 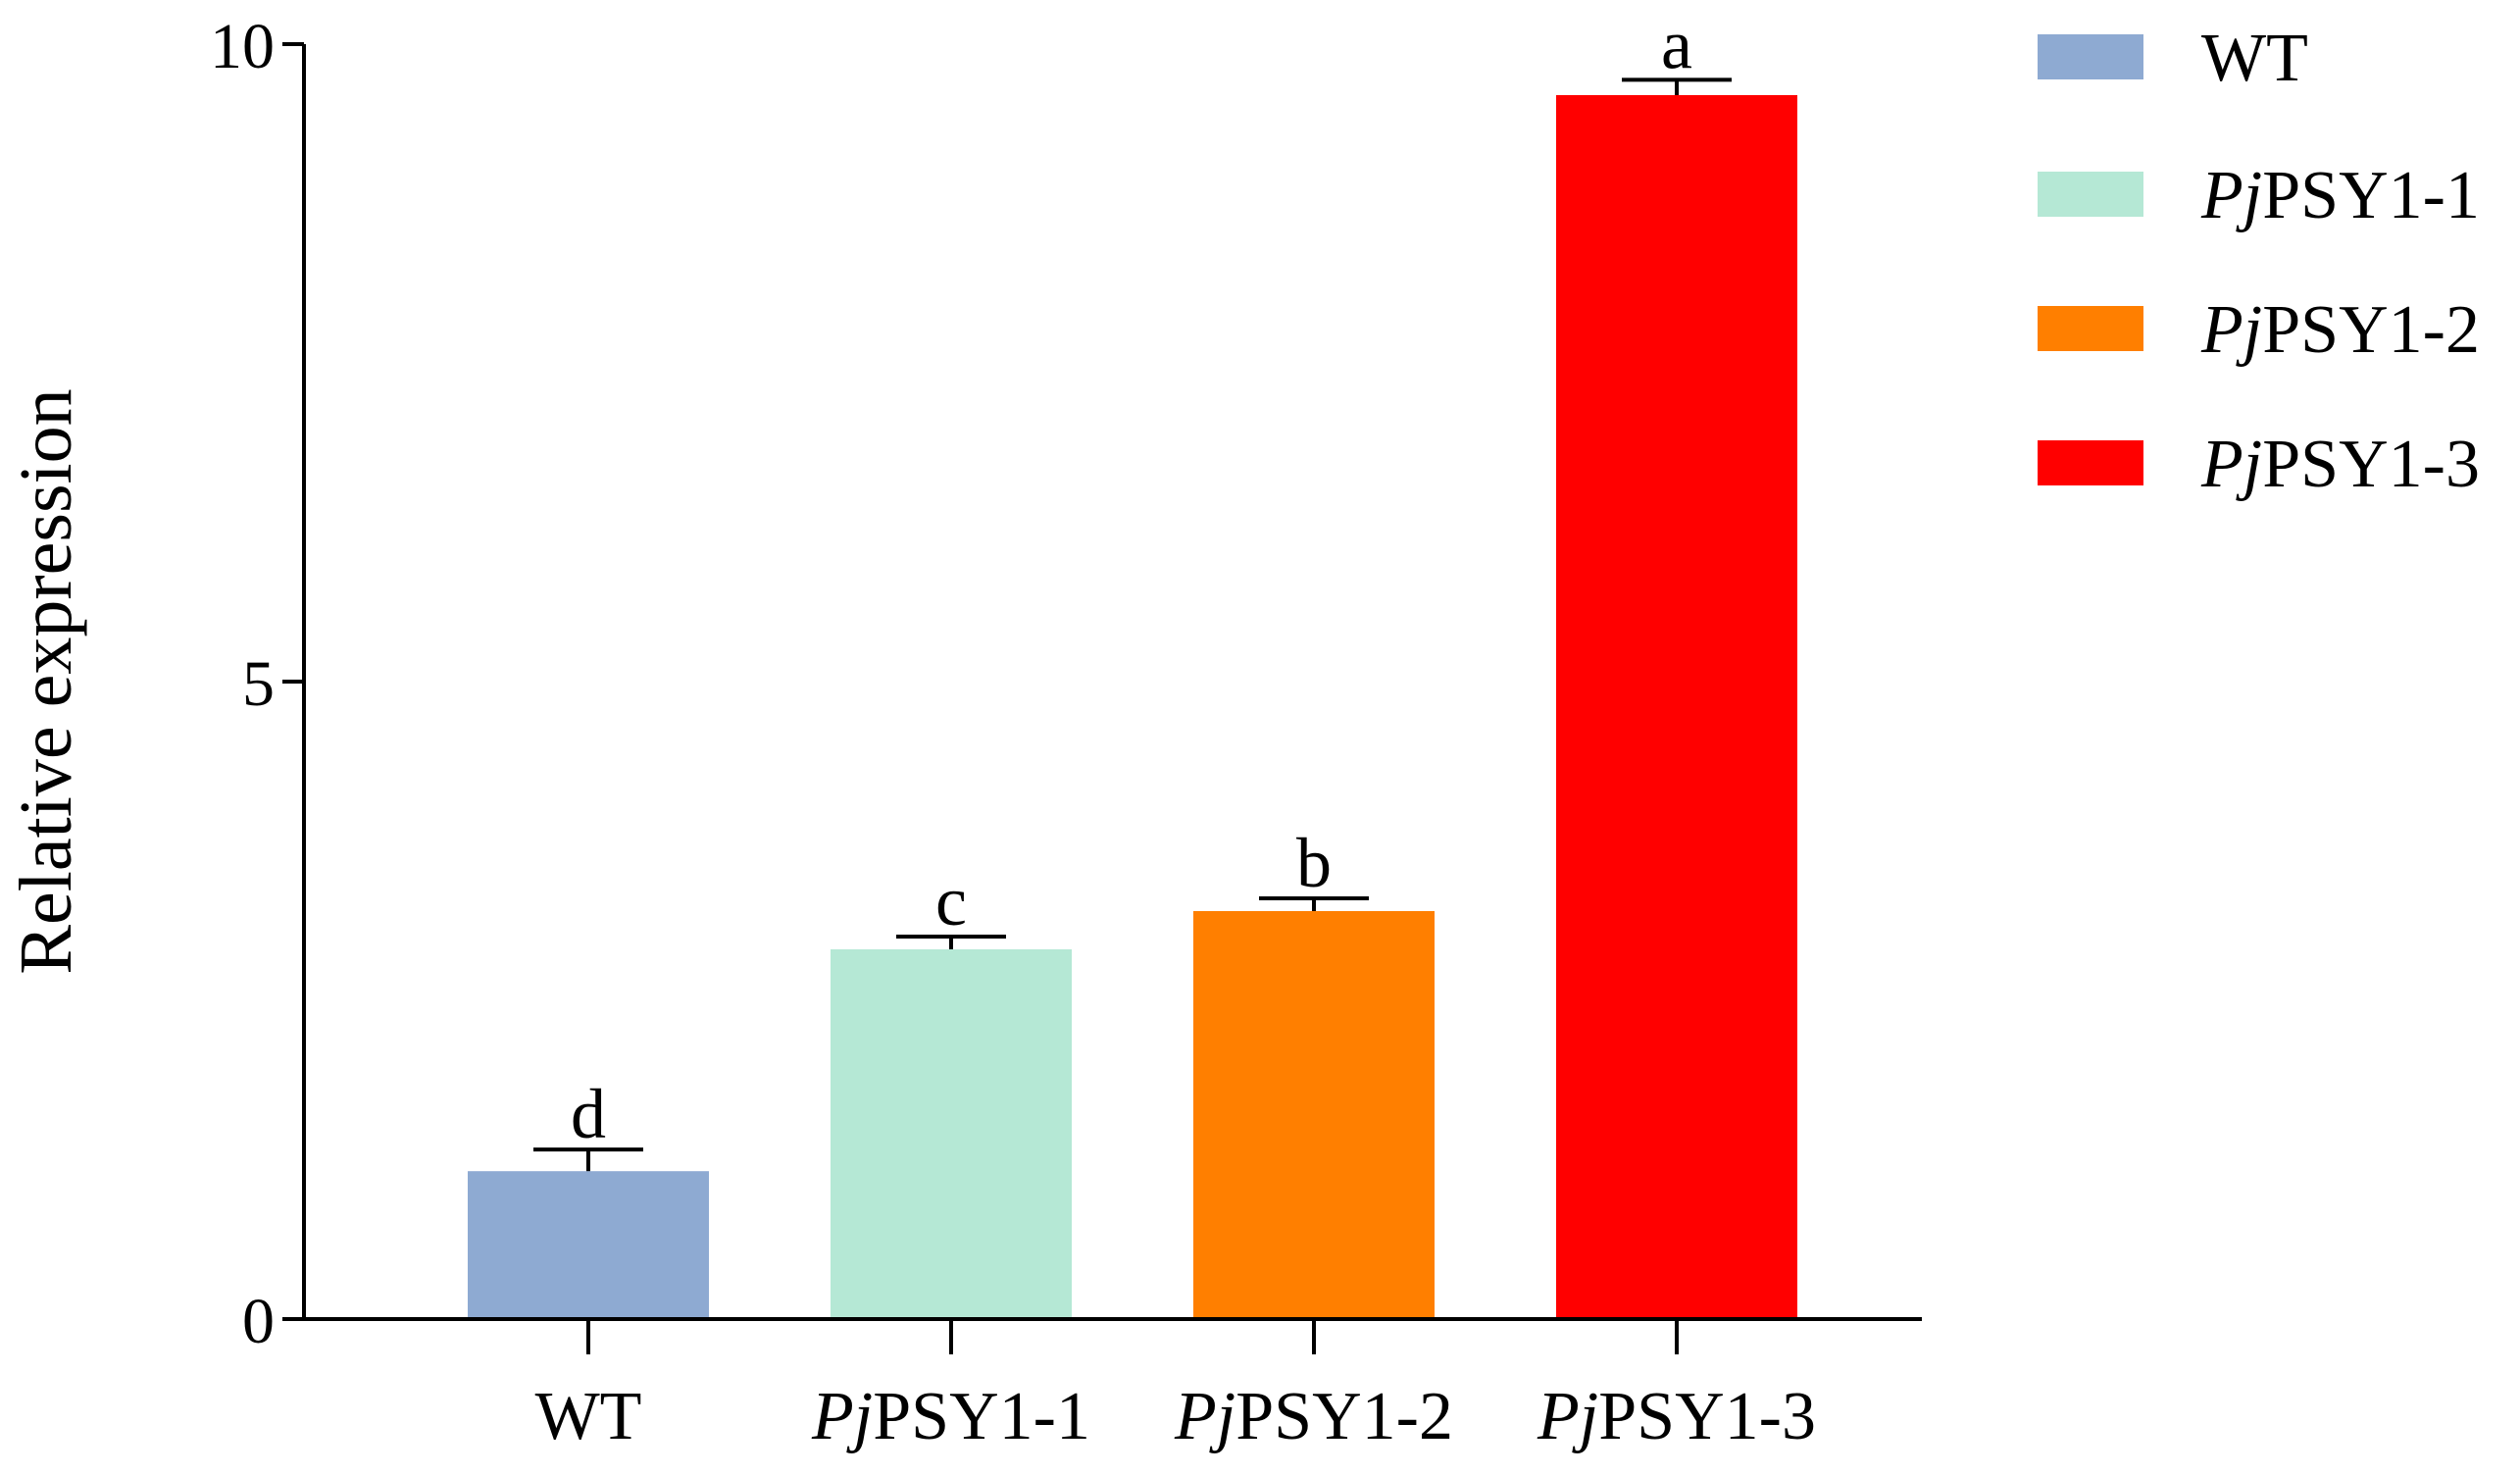 I want to click on legend-label-2: PjPSY1-2, so click(x=2340, y=330).